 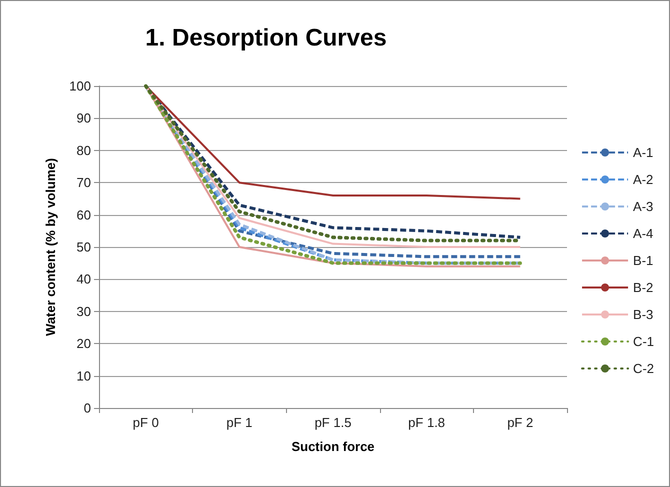 I want to click on y-tick-label: 90, so click(x=83, y=118).